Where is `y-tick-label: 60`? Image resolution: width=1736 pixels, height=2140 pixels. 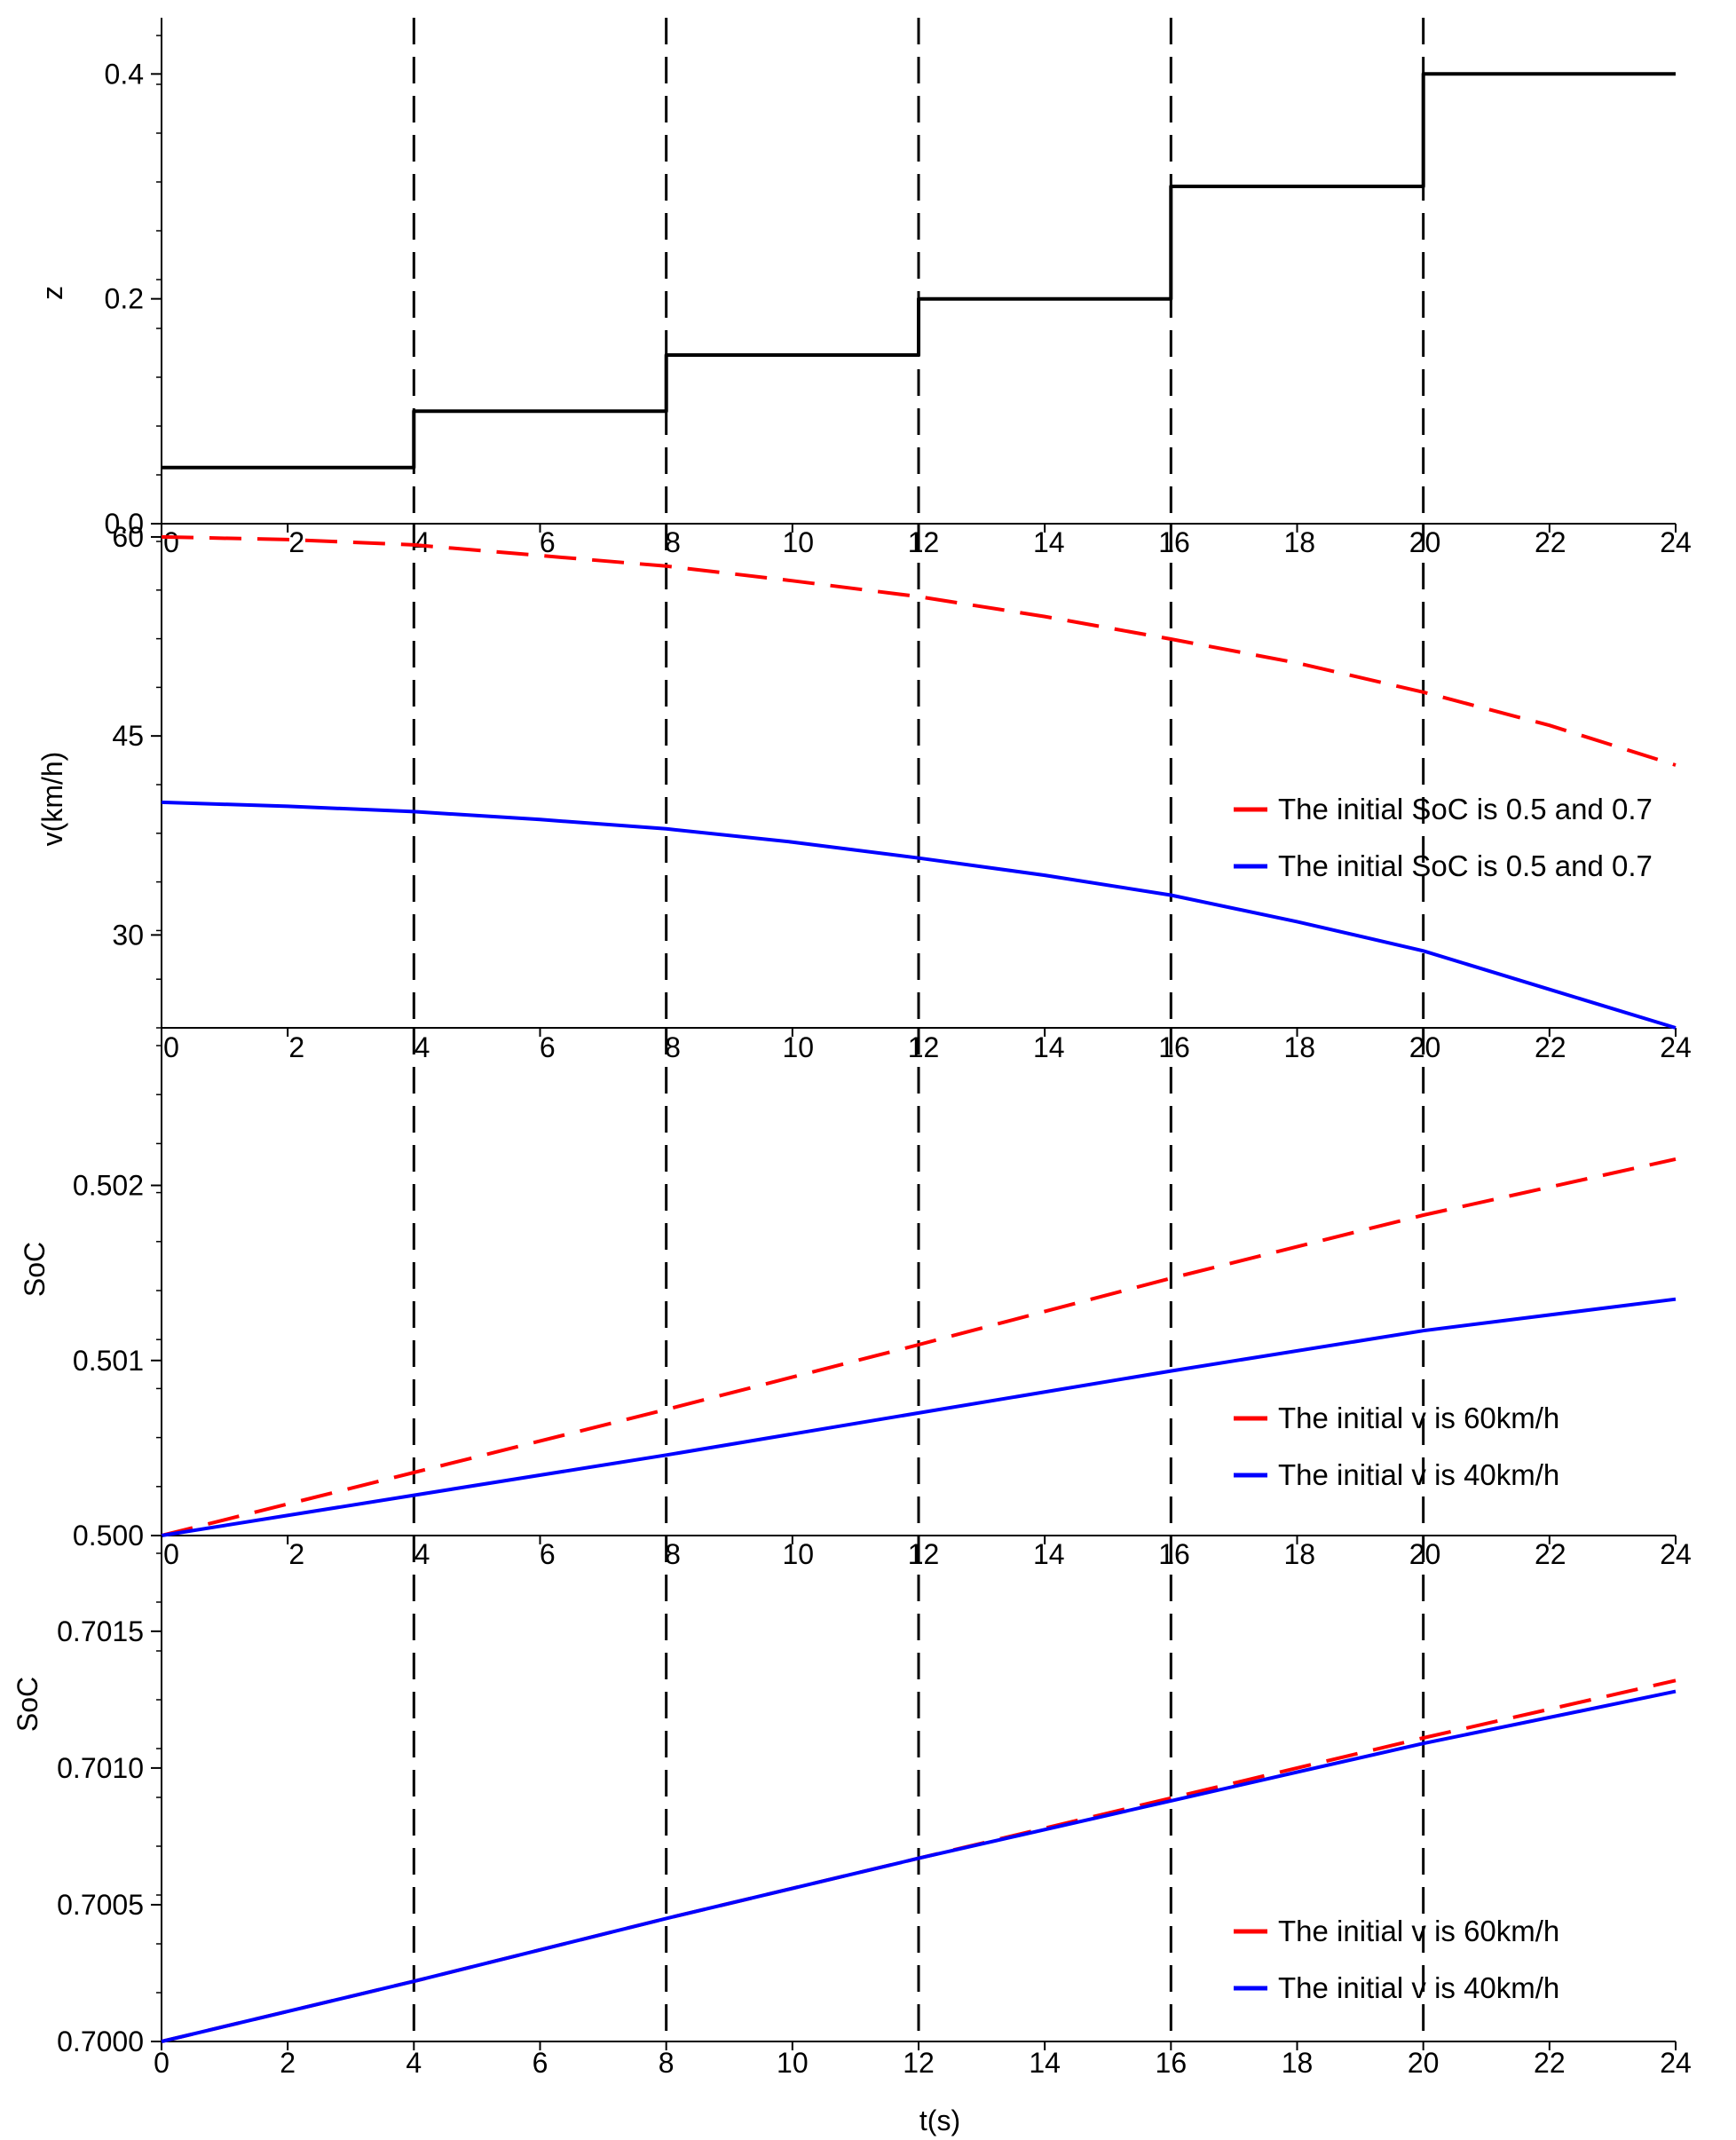
y-tick-label: 60 is located at coordinates (128, 537).